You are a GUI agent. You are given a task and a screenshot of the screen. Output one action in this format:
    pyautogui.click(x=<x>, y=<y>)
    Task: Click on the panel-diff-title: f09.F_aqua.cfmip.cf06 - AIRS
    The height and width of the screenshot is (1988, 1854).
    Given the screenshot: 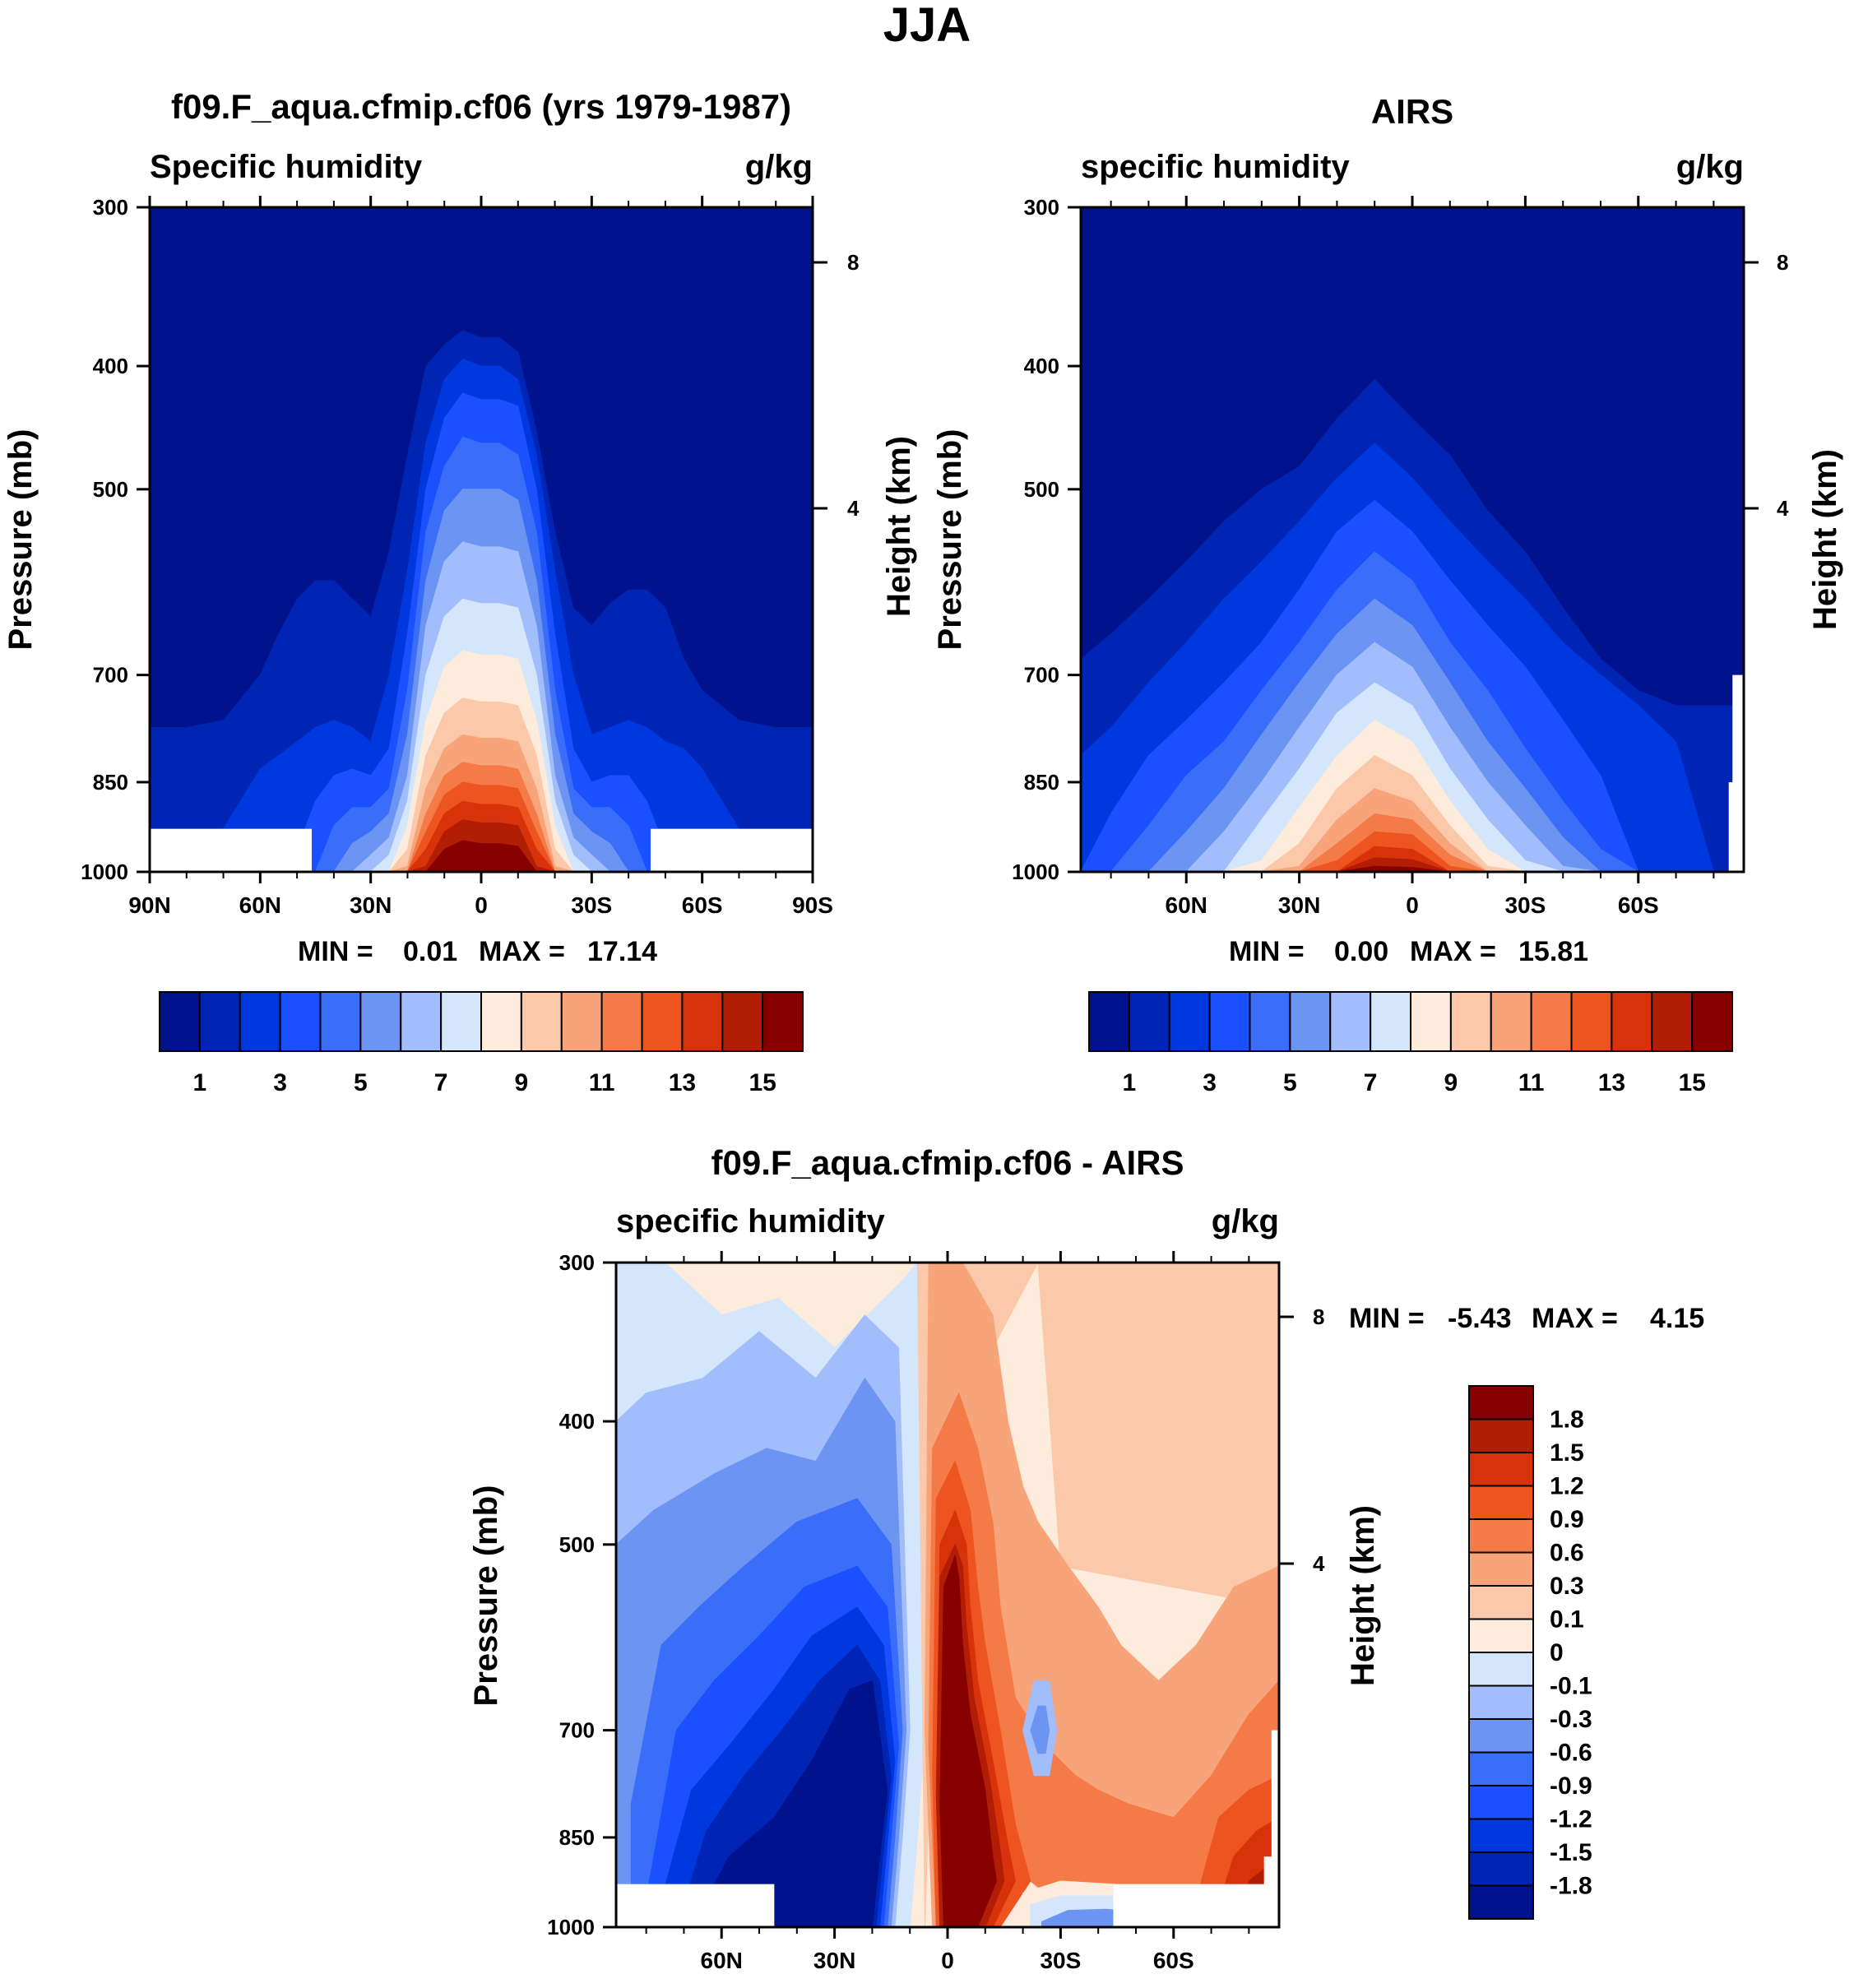 What is the action you would take?
    pyautogui.click(x=947, y=1163)
    